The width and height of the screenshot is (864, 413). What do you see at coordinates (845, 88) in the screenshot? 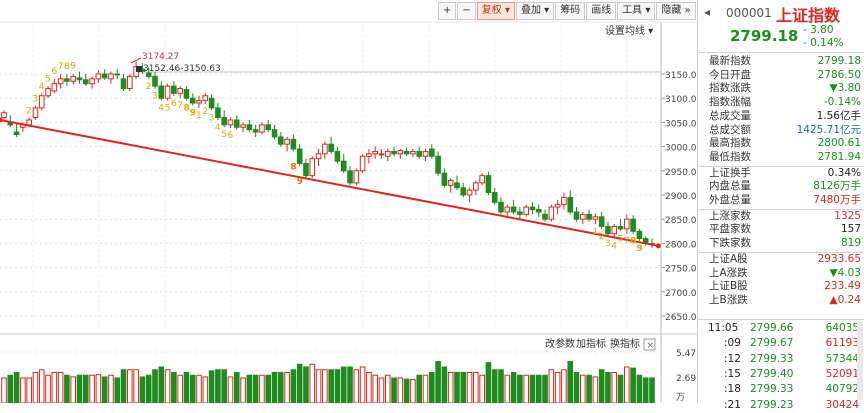
I see `stat-value: ▼3.80` at bounding box center [845, 88].